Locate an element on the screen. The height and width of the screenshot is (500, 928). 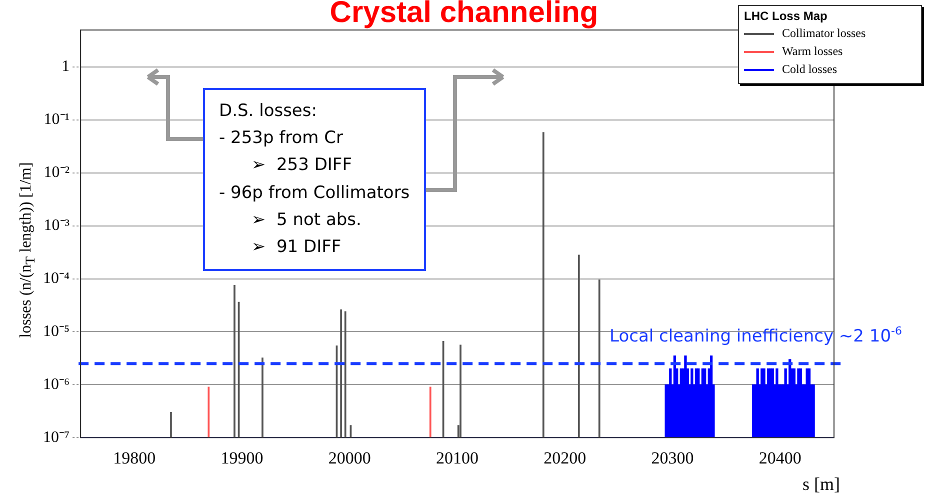
x-tick-label: 19900 is located at coordinates (242, 458).